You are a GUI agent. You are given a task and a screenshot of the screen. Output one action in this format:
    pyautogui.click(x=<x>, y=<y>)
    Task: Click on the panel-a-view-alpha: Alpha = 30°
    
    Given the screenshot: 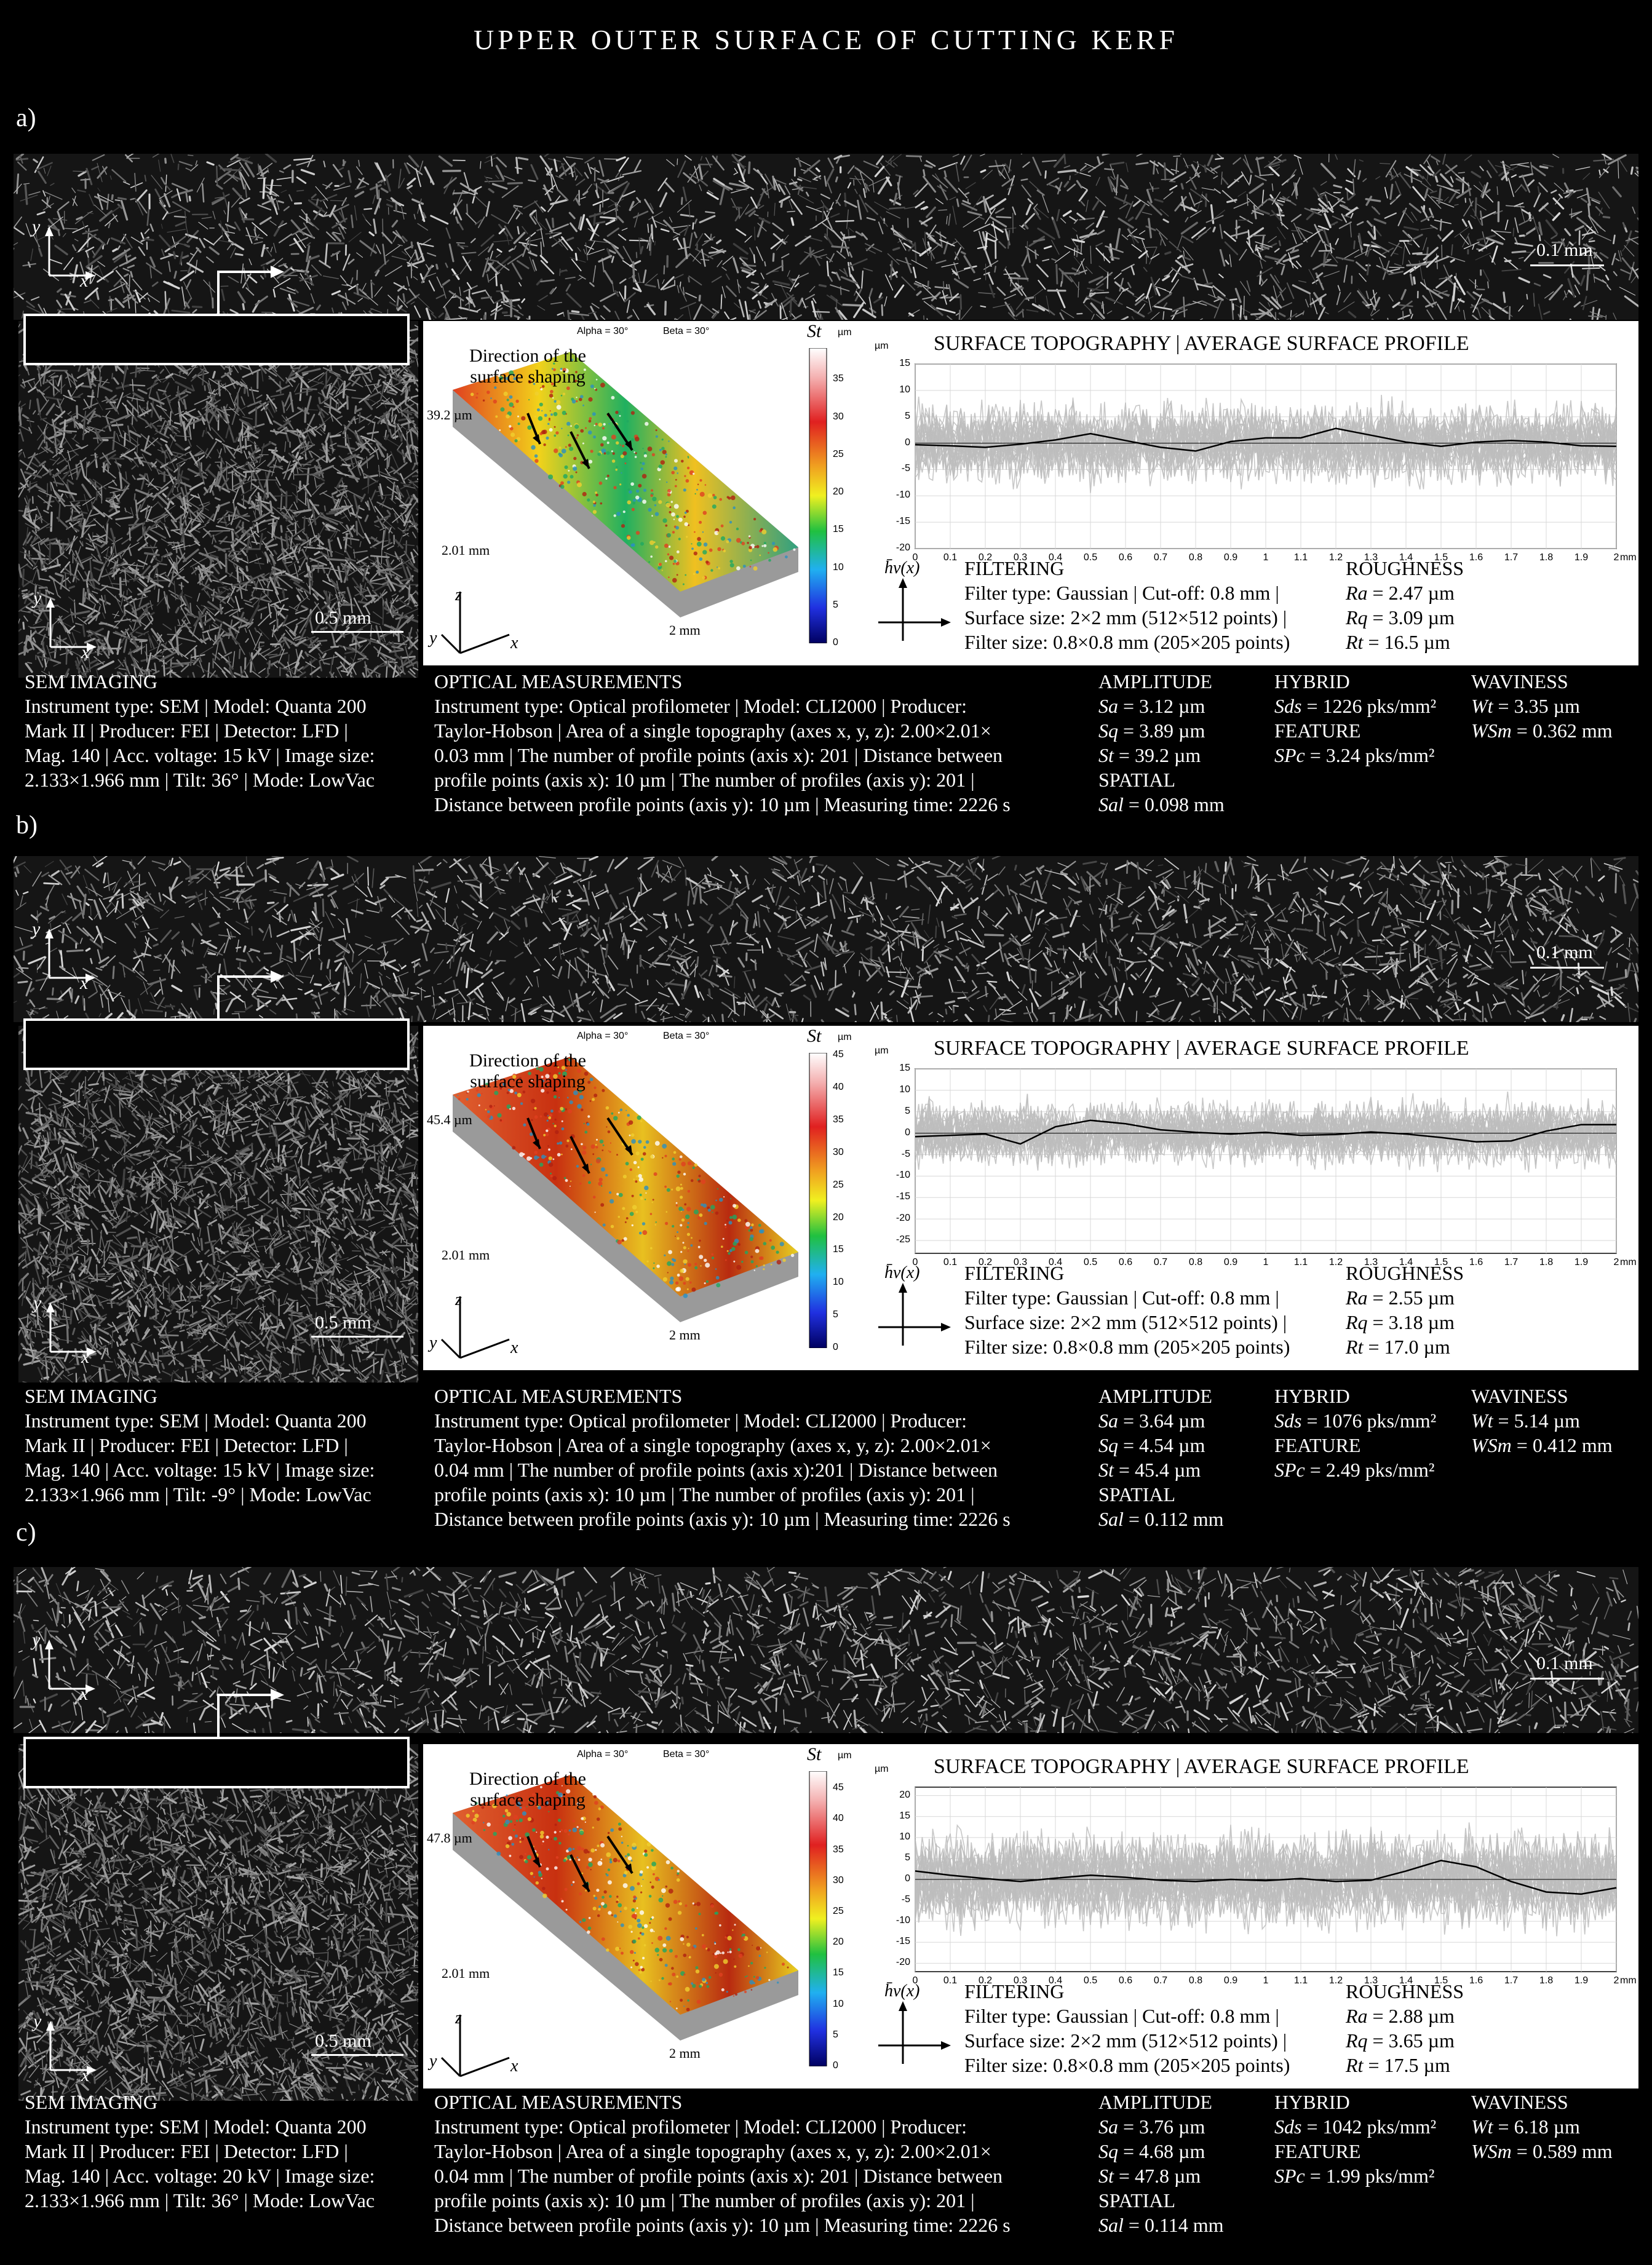 What is the action you would take?
    pyautogui.click(x=603, y=331)
    